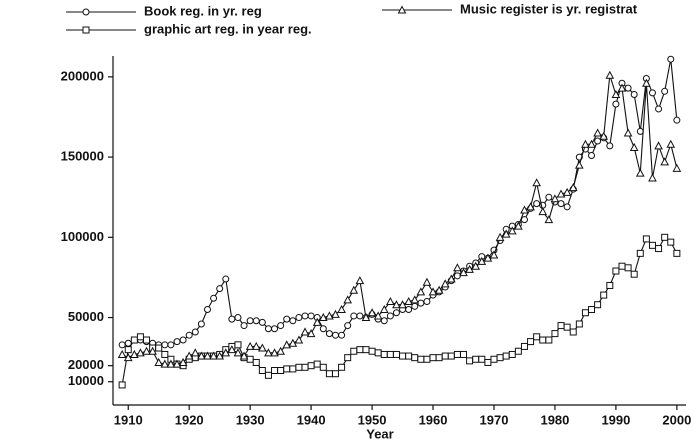  I want to click on y-tick-label: 10000, so click(86, 380).